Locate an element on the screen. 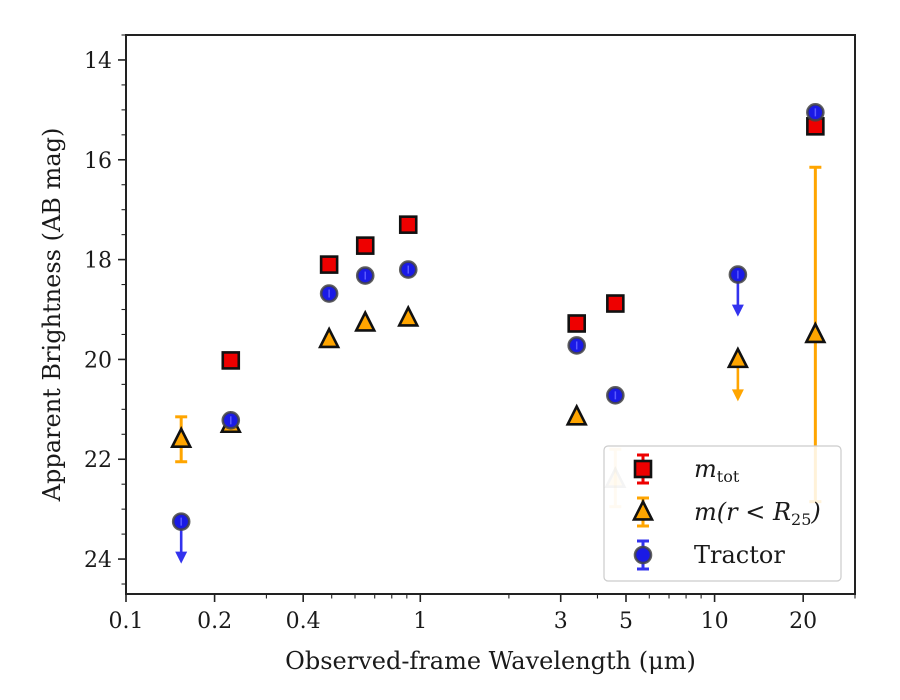 The image size is (900, 700). x-axis: 0.1 0.2 0.4 1 3 5 10 20 is located at coordinates (482, 614).